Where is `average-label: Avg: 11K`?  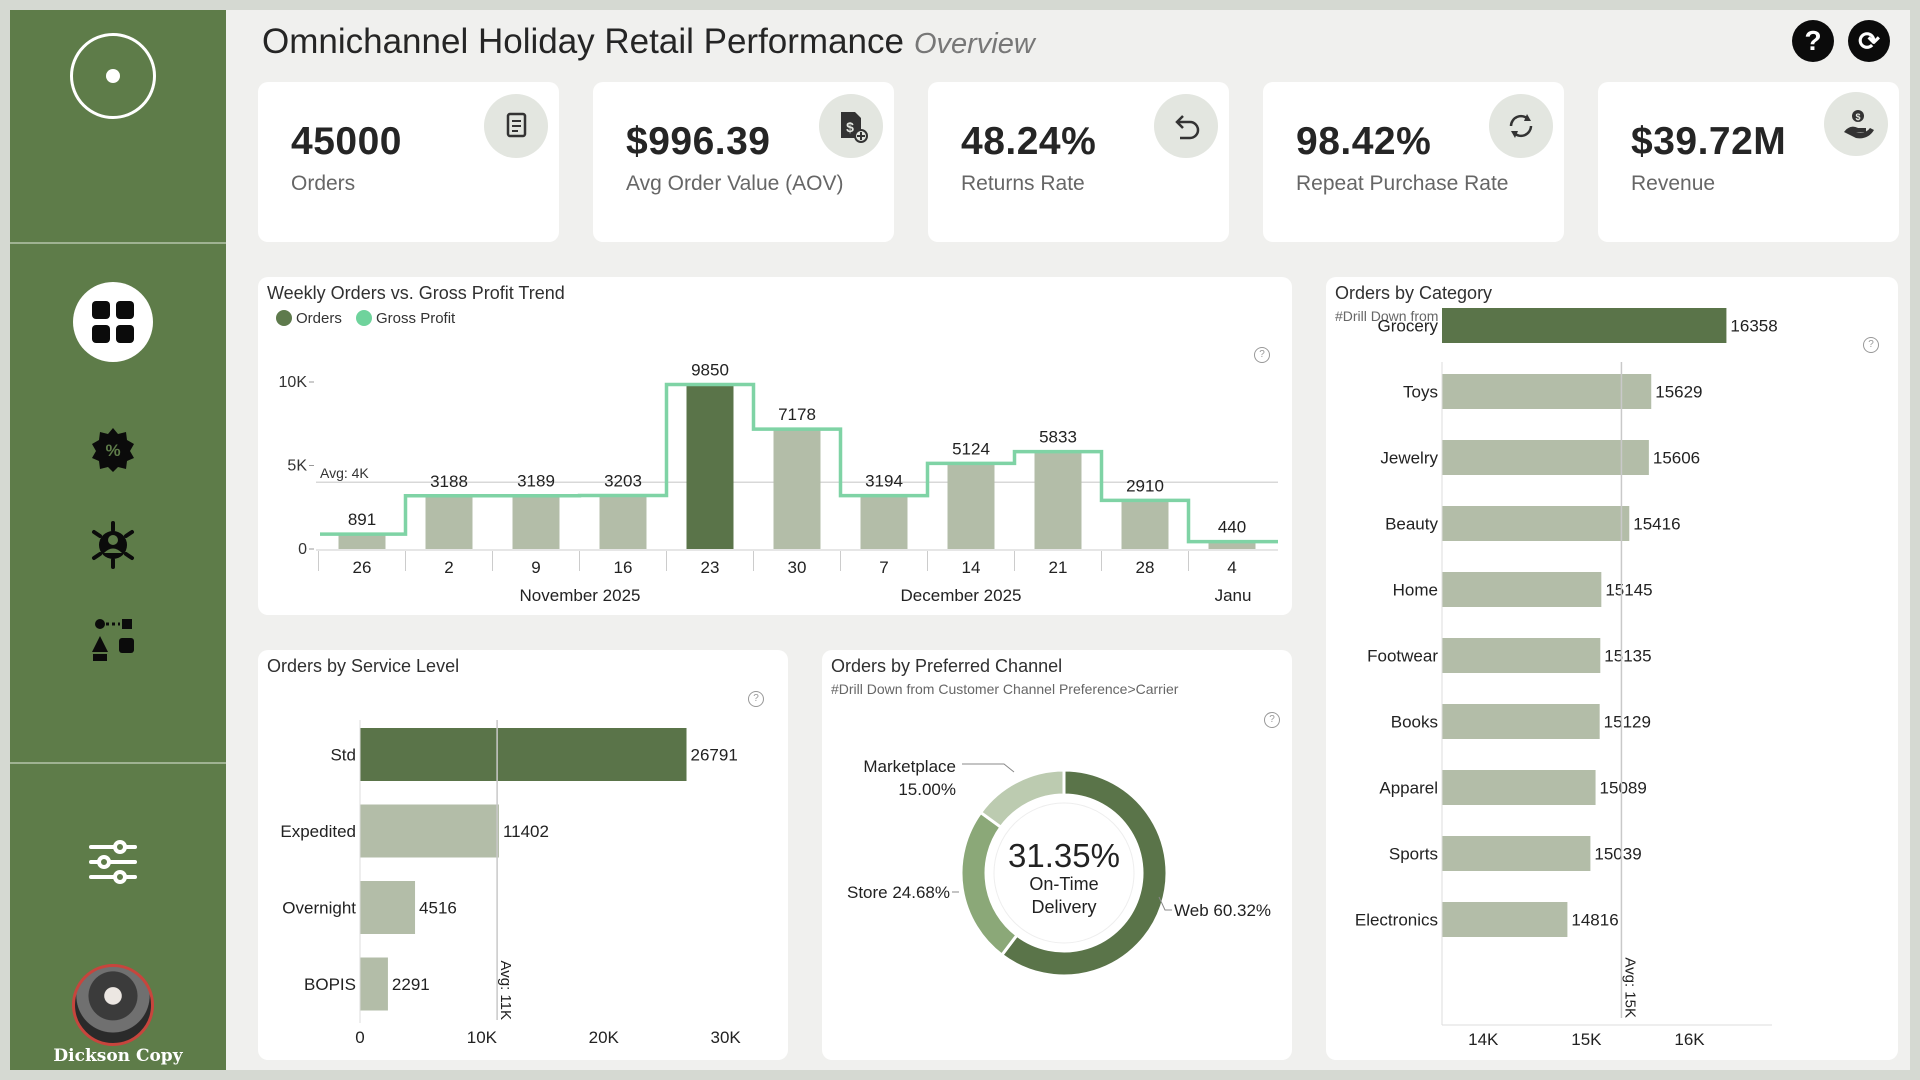 average-label: Avg: 11K is located at coordinates (505, 991).